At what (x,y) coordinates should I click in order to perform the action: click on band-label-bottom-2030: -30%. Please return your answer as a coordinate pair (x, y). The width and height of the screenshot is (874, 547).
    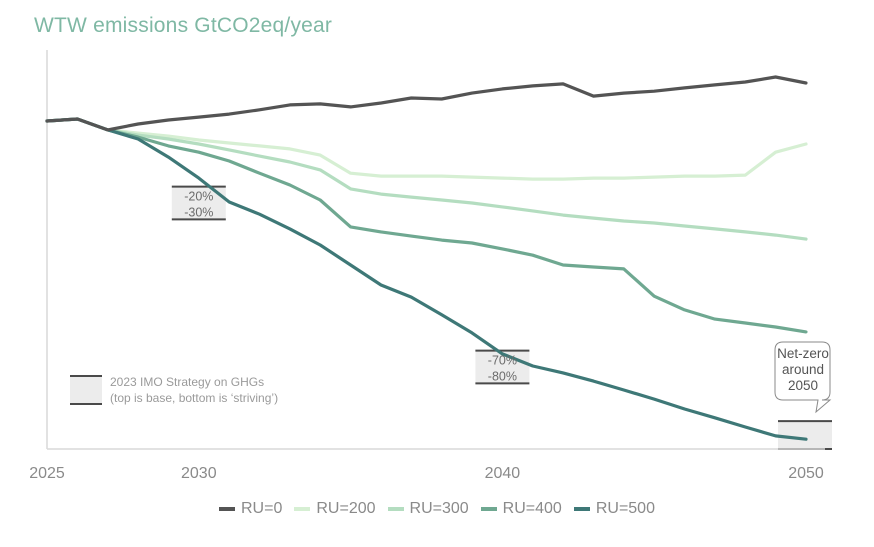
    Looking at the image, I should click on (198, 212).